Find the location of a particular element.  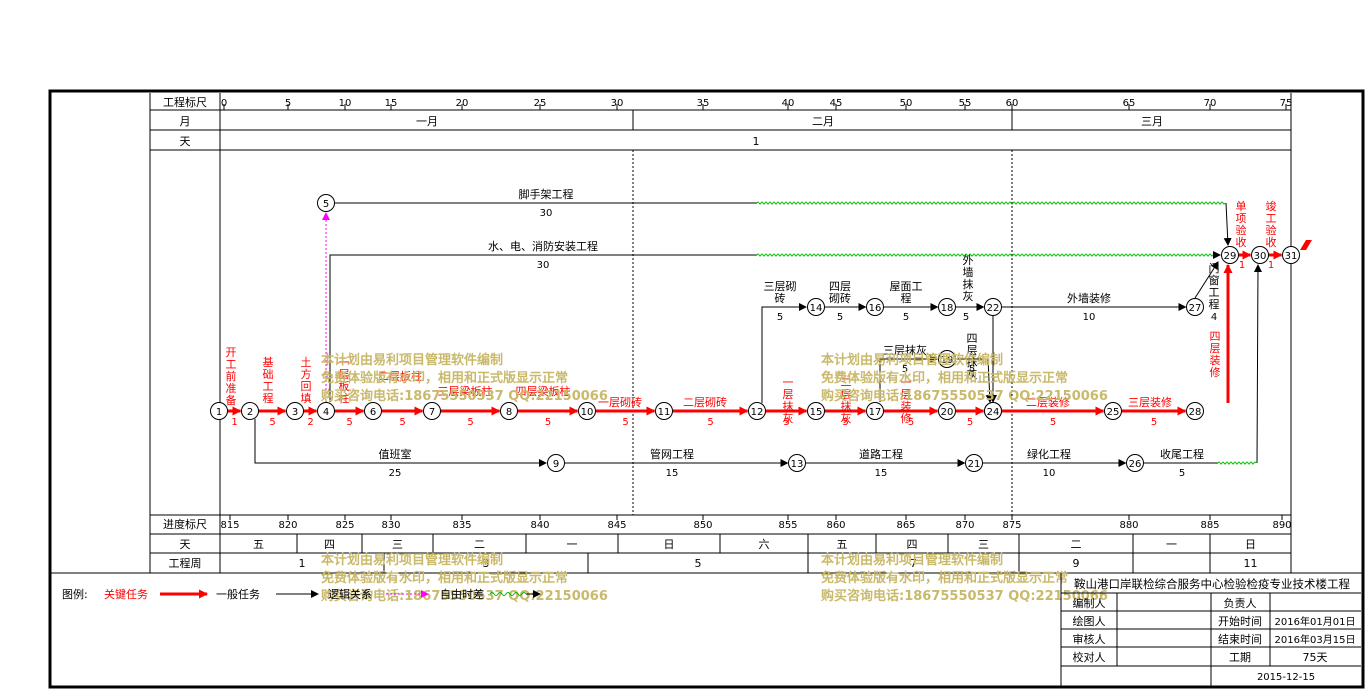

task-name-char: 修 is located at coordinates (906, 418).